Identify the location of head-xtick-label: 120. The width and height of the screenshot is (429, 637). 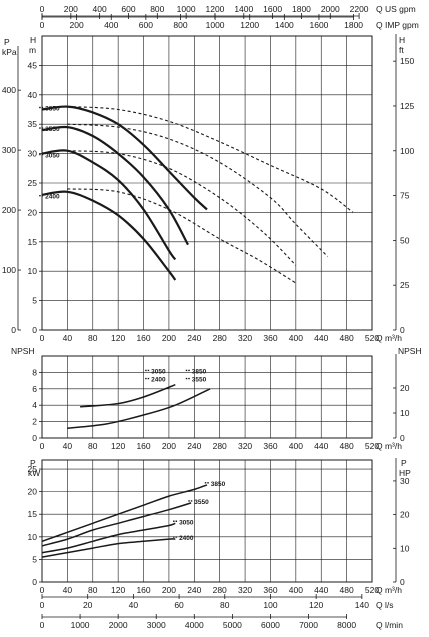
(118, 338).